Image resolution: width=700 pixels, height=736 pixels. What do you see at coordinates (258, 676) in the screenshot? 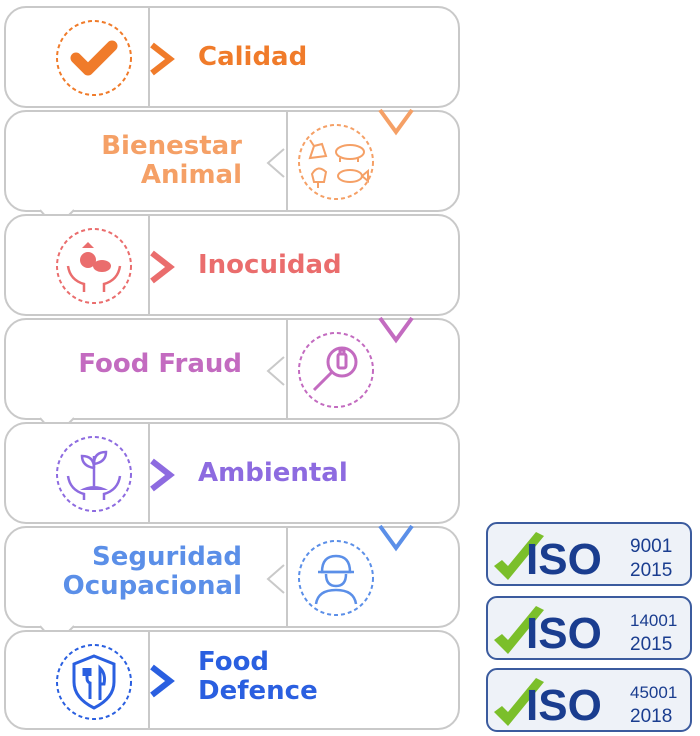
I see `label-food-defence: Food Defence` at bounding box center [258, 676].